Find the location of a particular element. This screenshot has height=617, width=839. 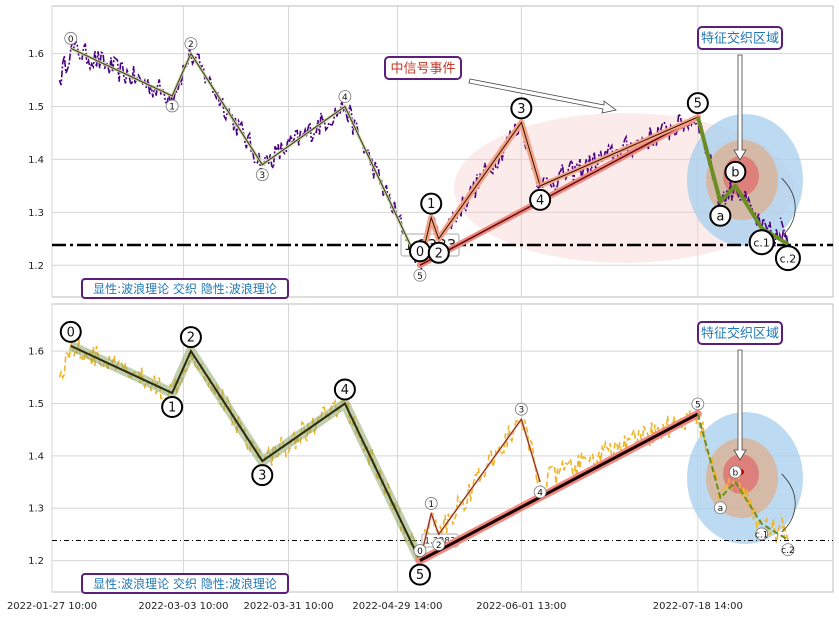

y-tick-label: 1.5 is located at coordinates (36, 107).